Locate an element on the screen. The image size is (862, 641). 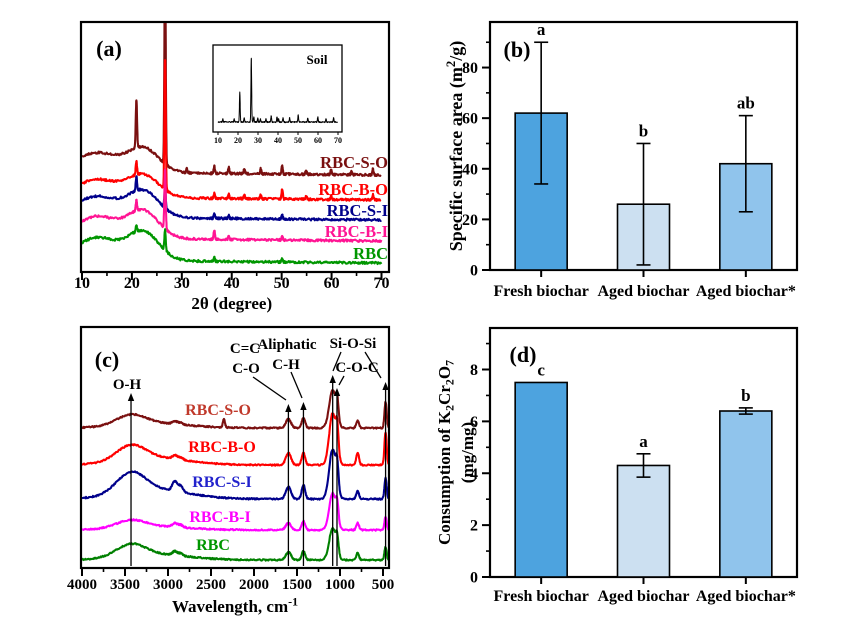
inset-tick-label: 70 is located at coordinates (338, 140).